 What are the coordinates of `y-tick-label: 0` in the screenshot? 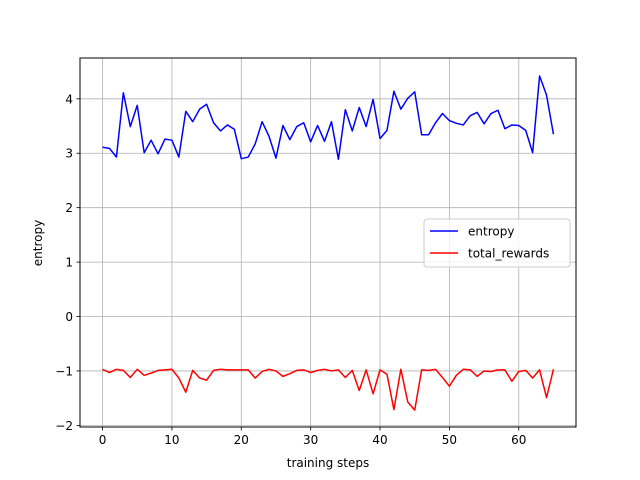 It's located at (69, 317).